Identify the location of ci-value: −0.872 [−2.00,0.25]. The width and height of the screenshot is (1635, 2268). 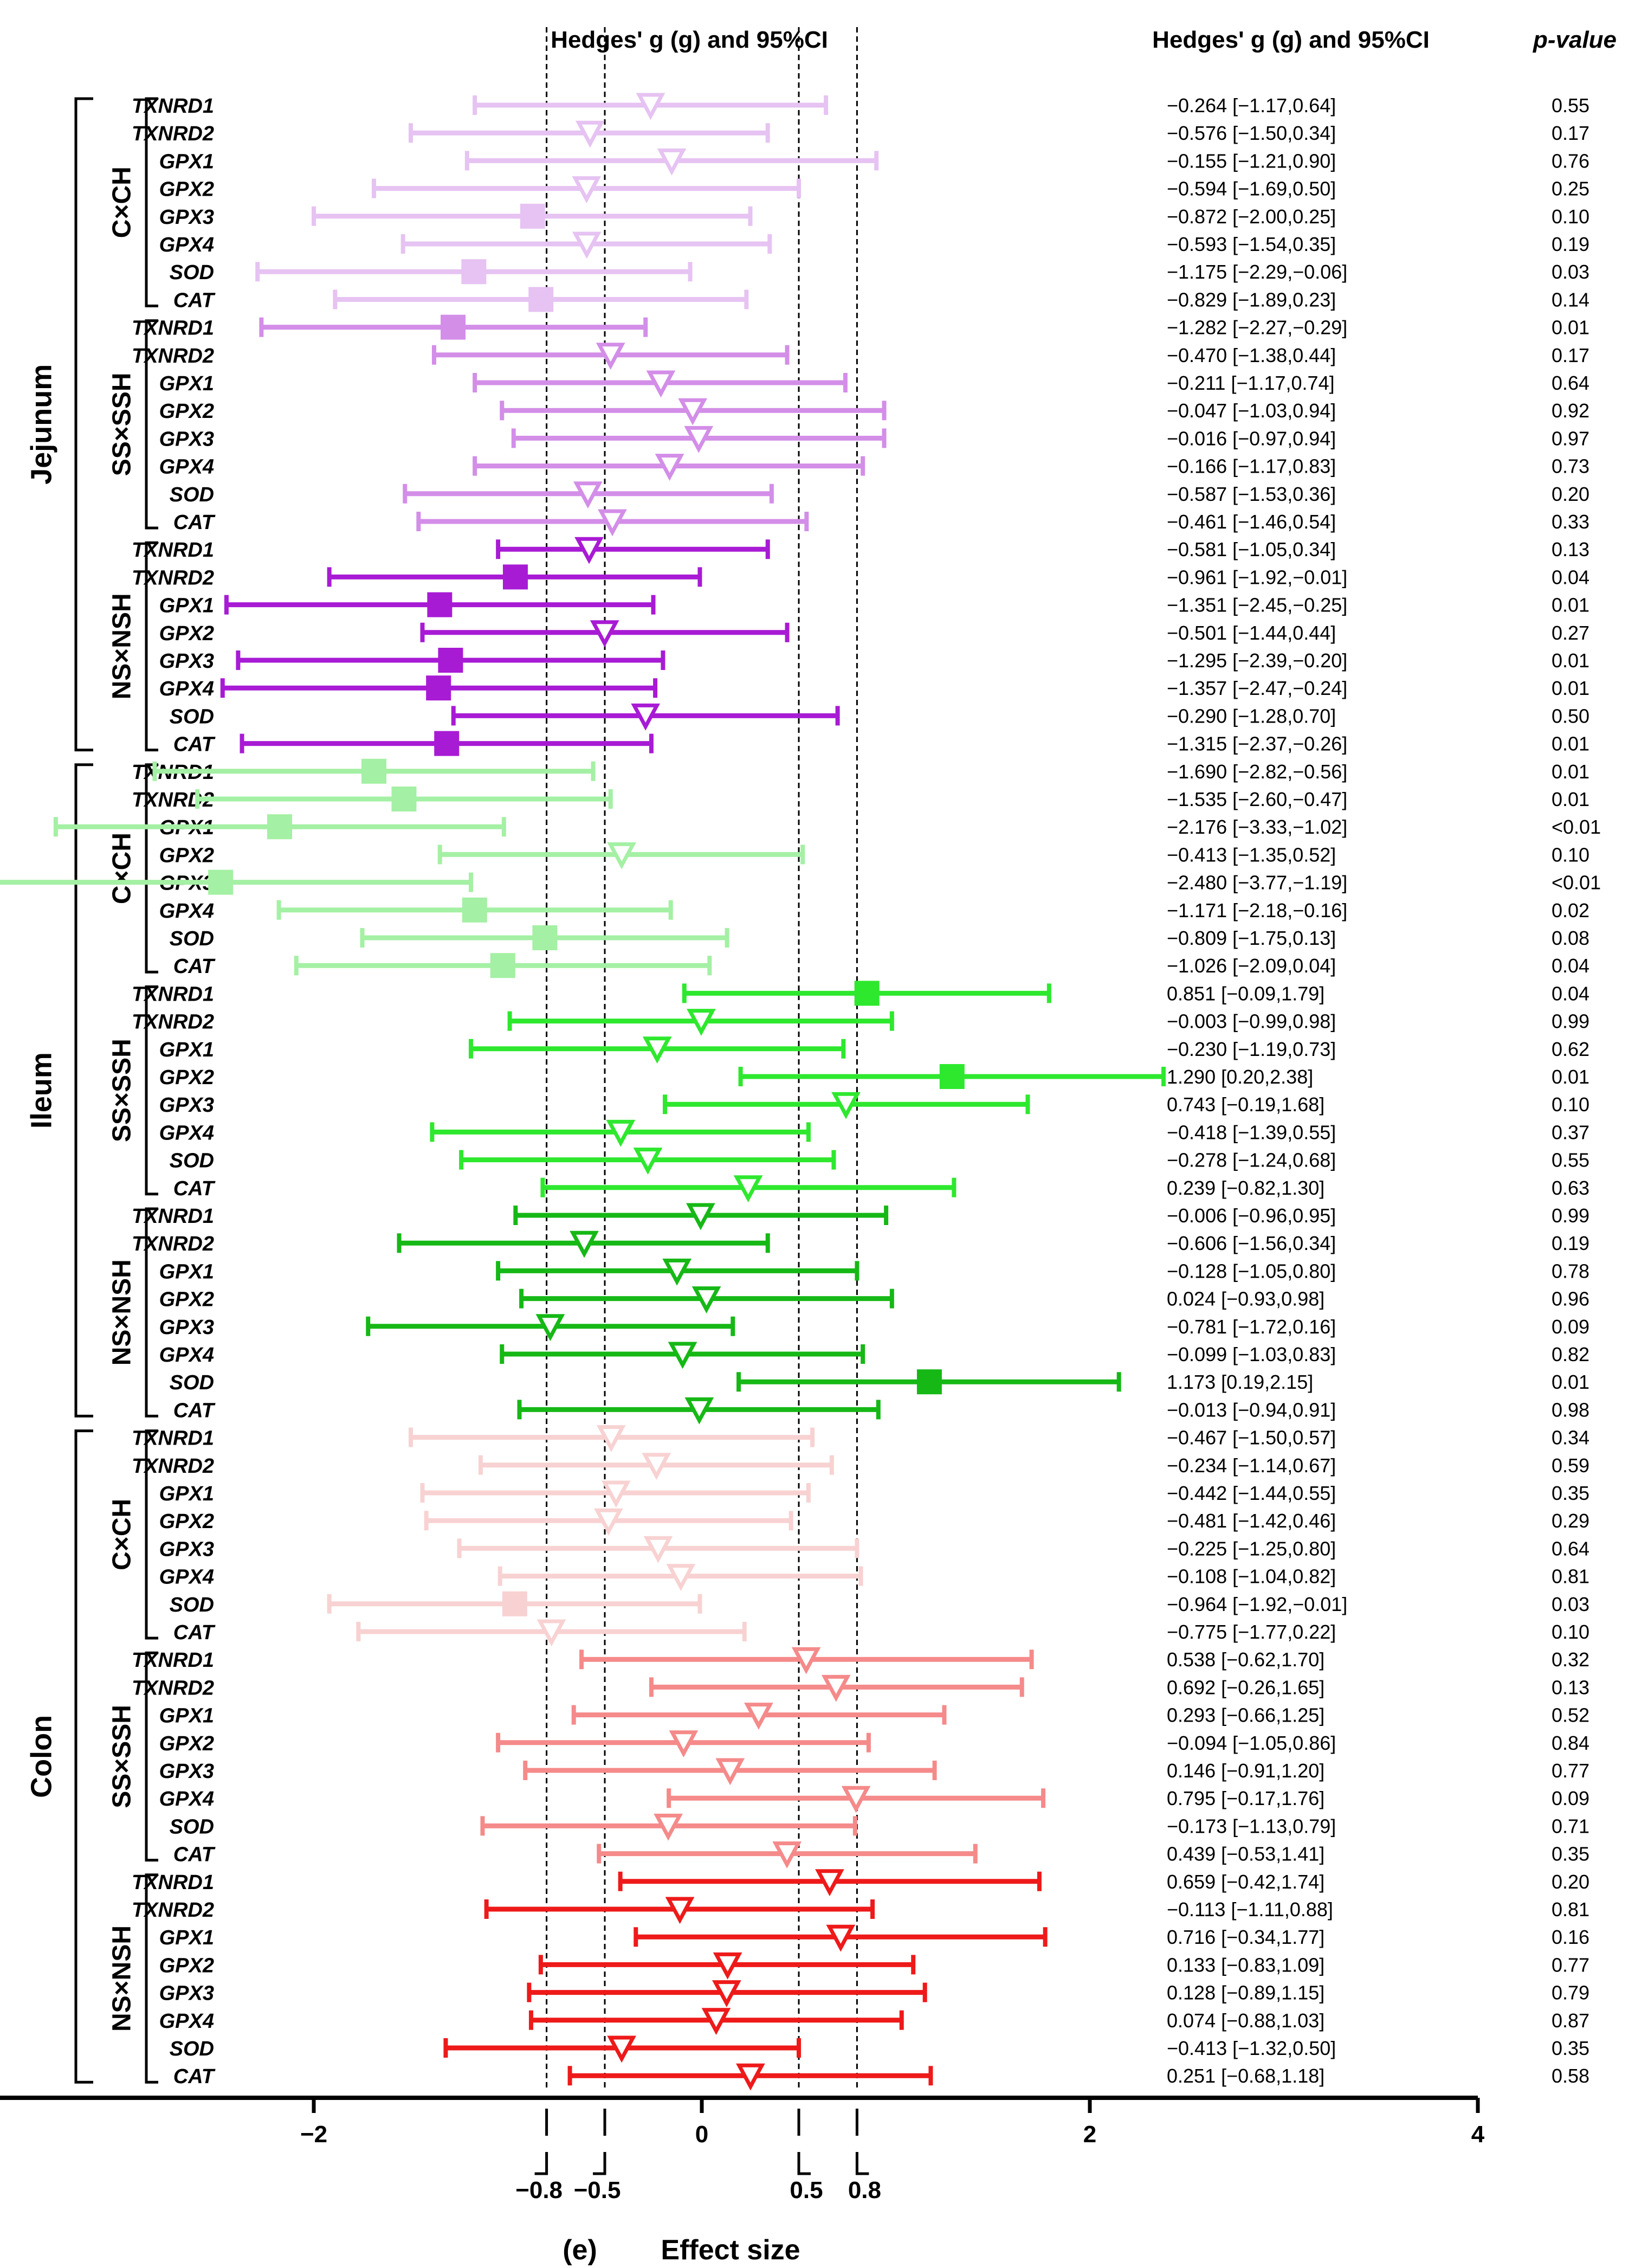
(1251, 216).